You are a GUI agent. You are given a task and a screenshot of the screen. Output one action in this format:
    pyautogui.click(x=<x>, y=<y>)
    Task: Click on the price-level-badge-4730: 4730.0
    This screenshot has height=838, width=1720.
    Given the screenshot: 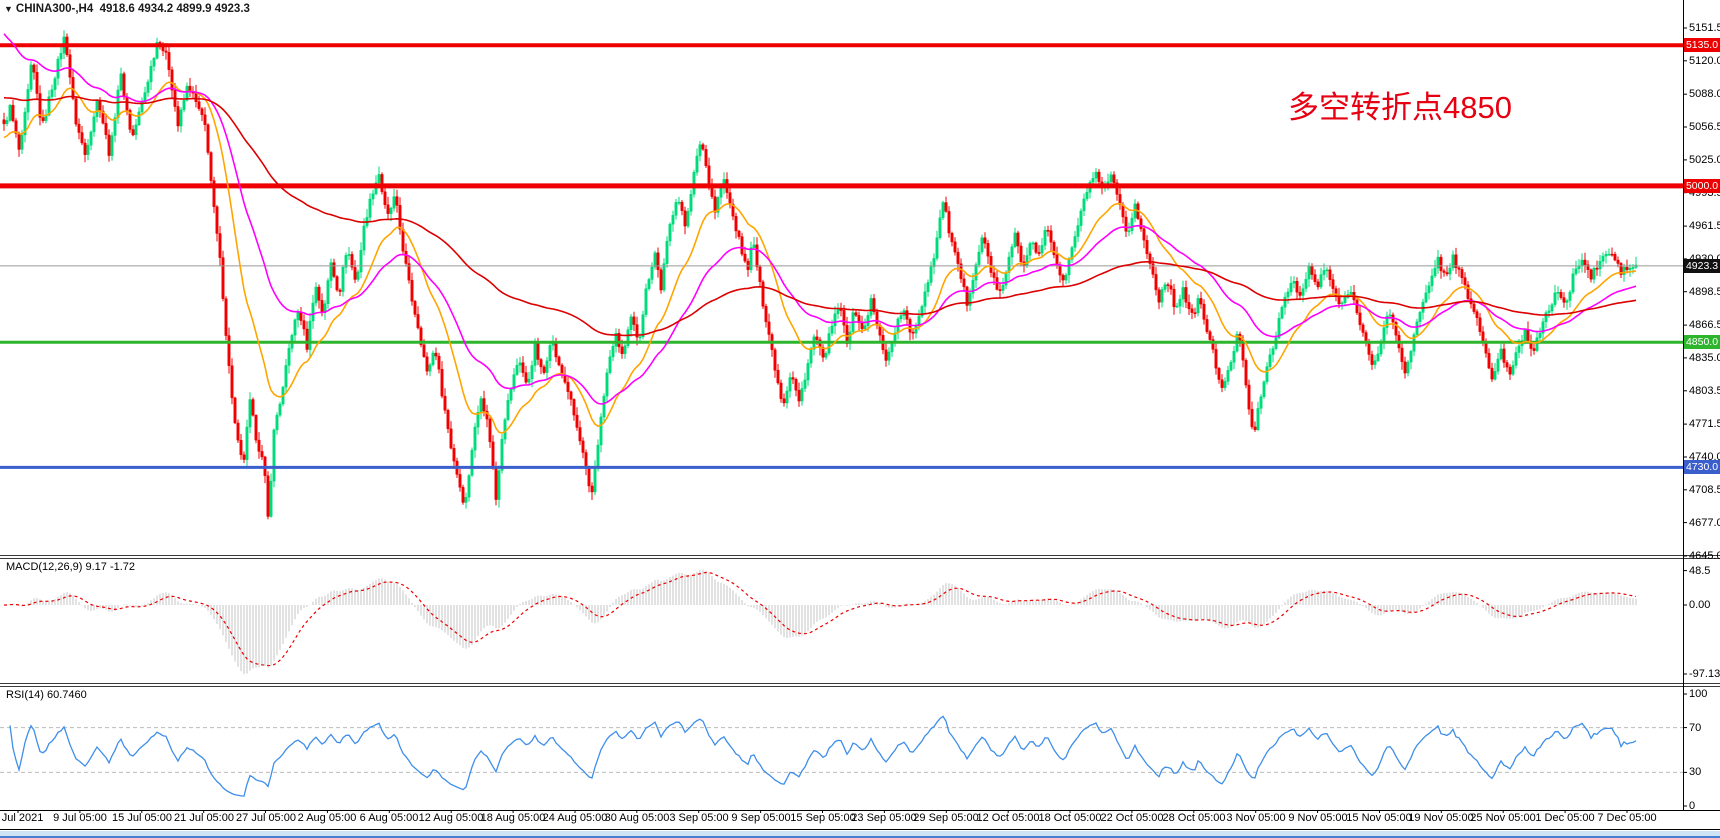 What is the action you would take?
    pyautogui.click(x=1702, y=467)
    